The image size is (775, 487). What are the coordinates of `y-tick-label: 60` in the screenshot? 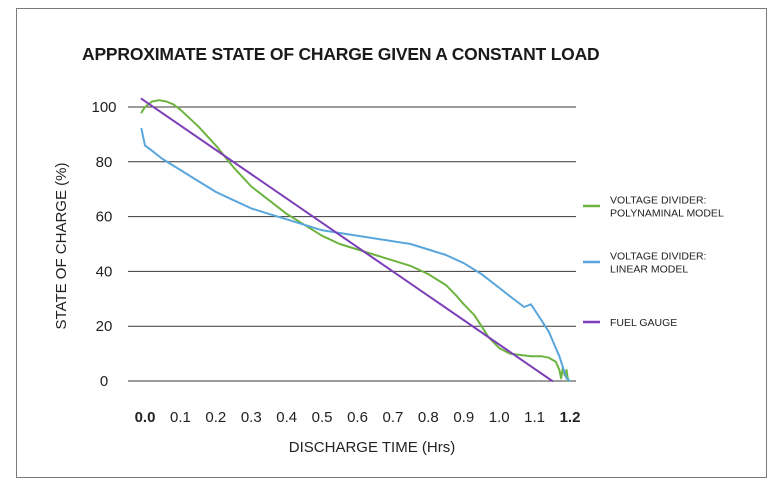 It's located at (104, 217).